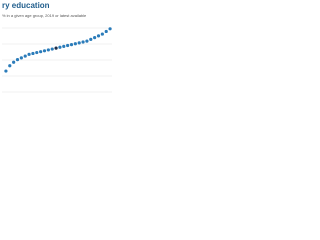 This screenshot has width=320, height=240. Describe the element at coordinates (57, 60) in the screenshot. I see `grid` at that location.